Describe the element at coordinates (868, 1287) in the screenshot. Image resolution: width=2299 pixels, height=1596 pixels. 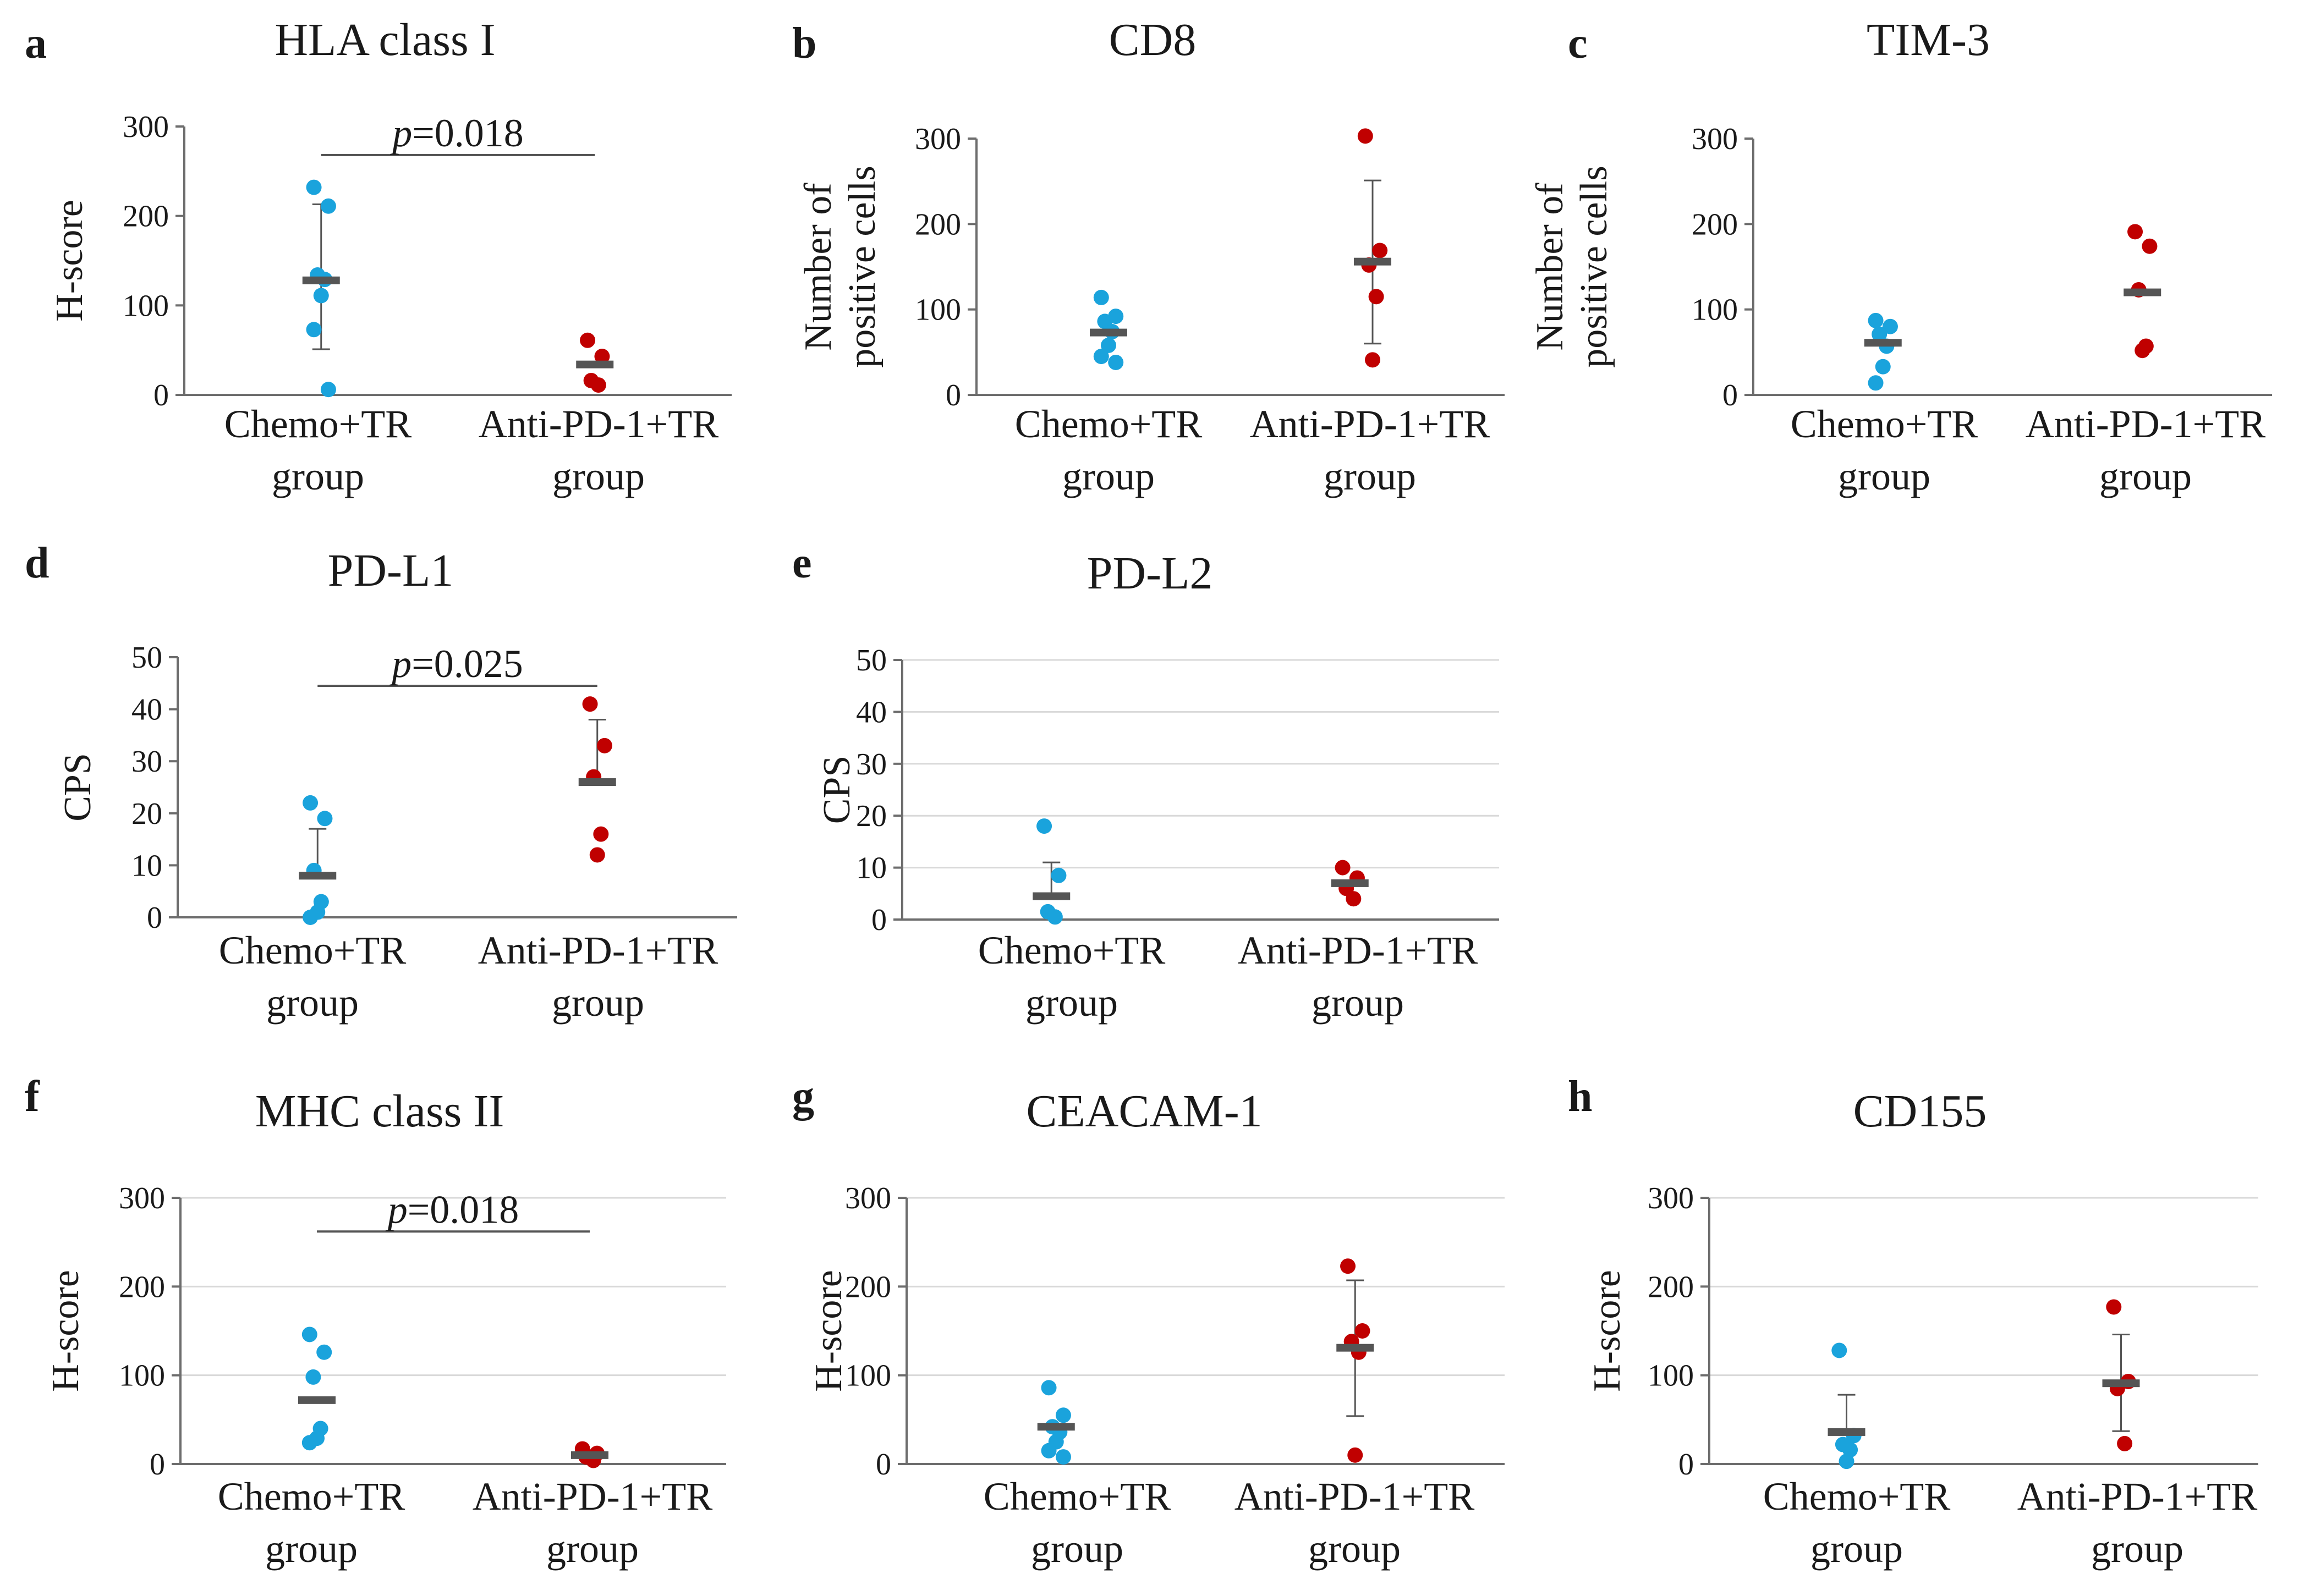
I see `y-tick-label: 200` at that location.